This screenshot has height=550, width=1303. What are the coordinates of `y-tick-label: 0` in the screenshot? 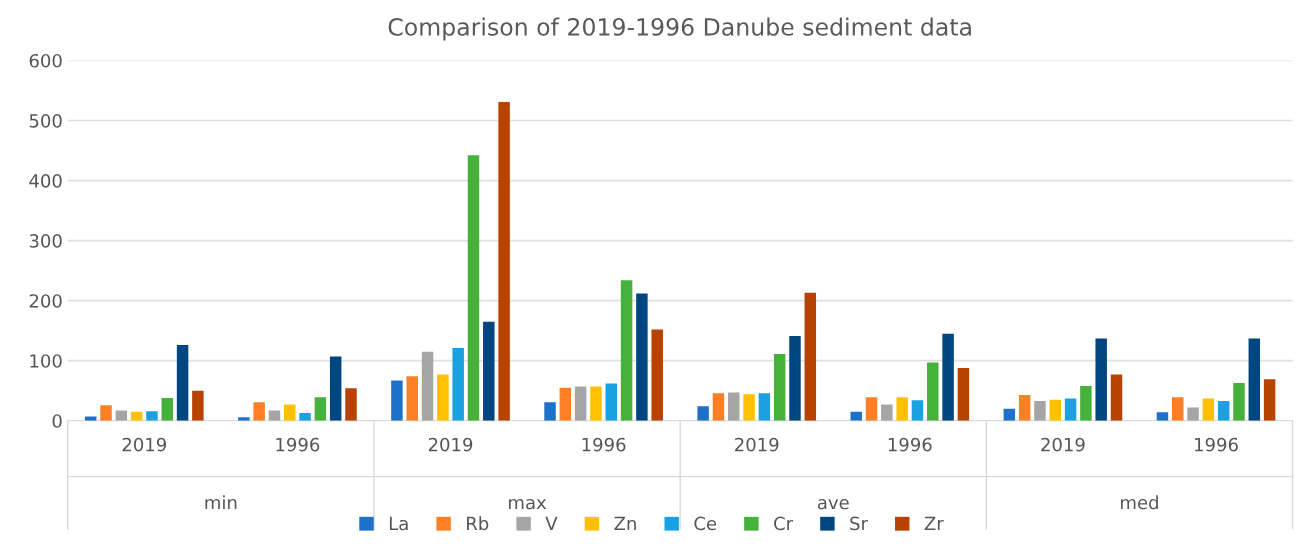 It's located at (57, 421).